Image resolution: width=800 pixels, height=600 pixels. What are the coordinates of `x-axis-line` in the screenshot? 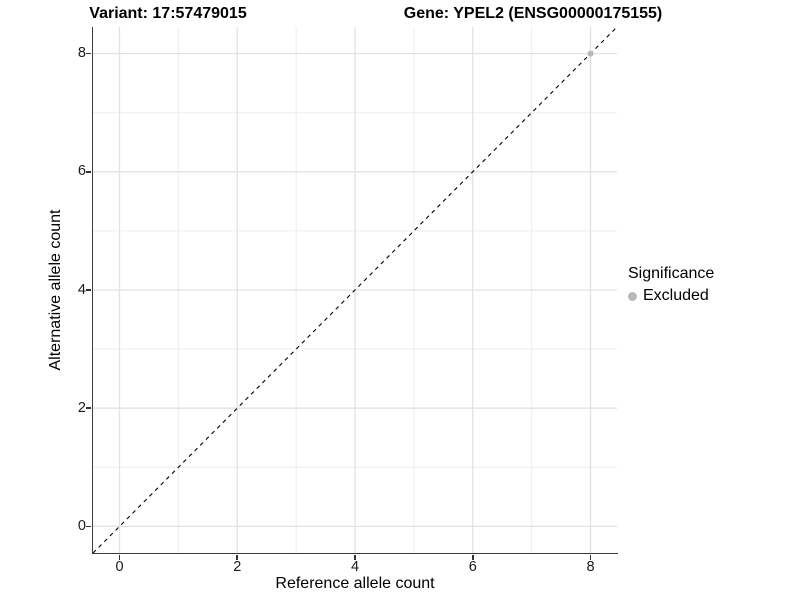 It's located at (354, 553).